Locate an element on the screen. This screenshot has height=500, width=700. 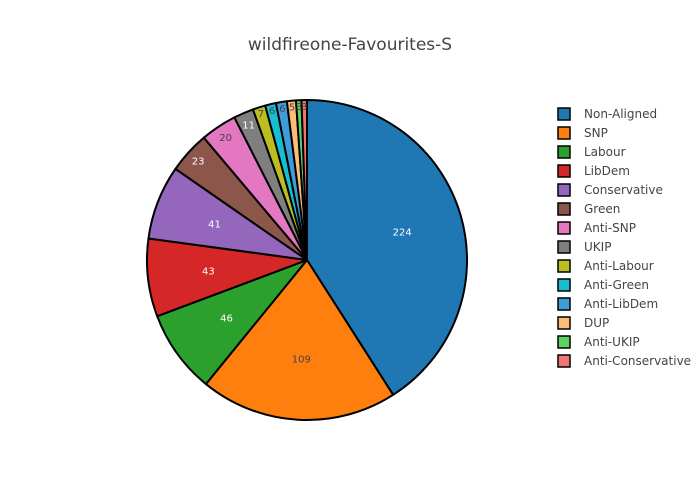
legend-label: UKIP is located at coordinates (597, 247).